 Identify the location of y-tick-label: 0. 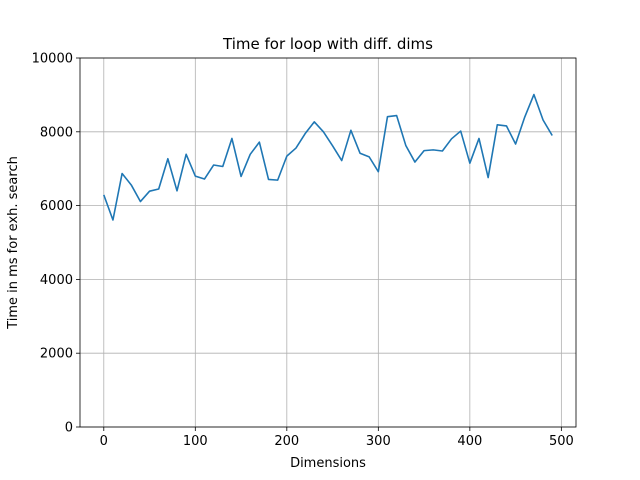
(69, 428).